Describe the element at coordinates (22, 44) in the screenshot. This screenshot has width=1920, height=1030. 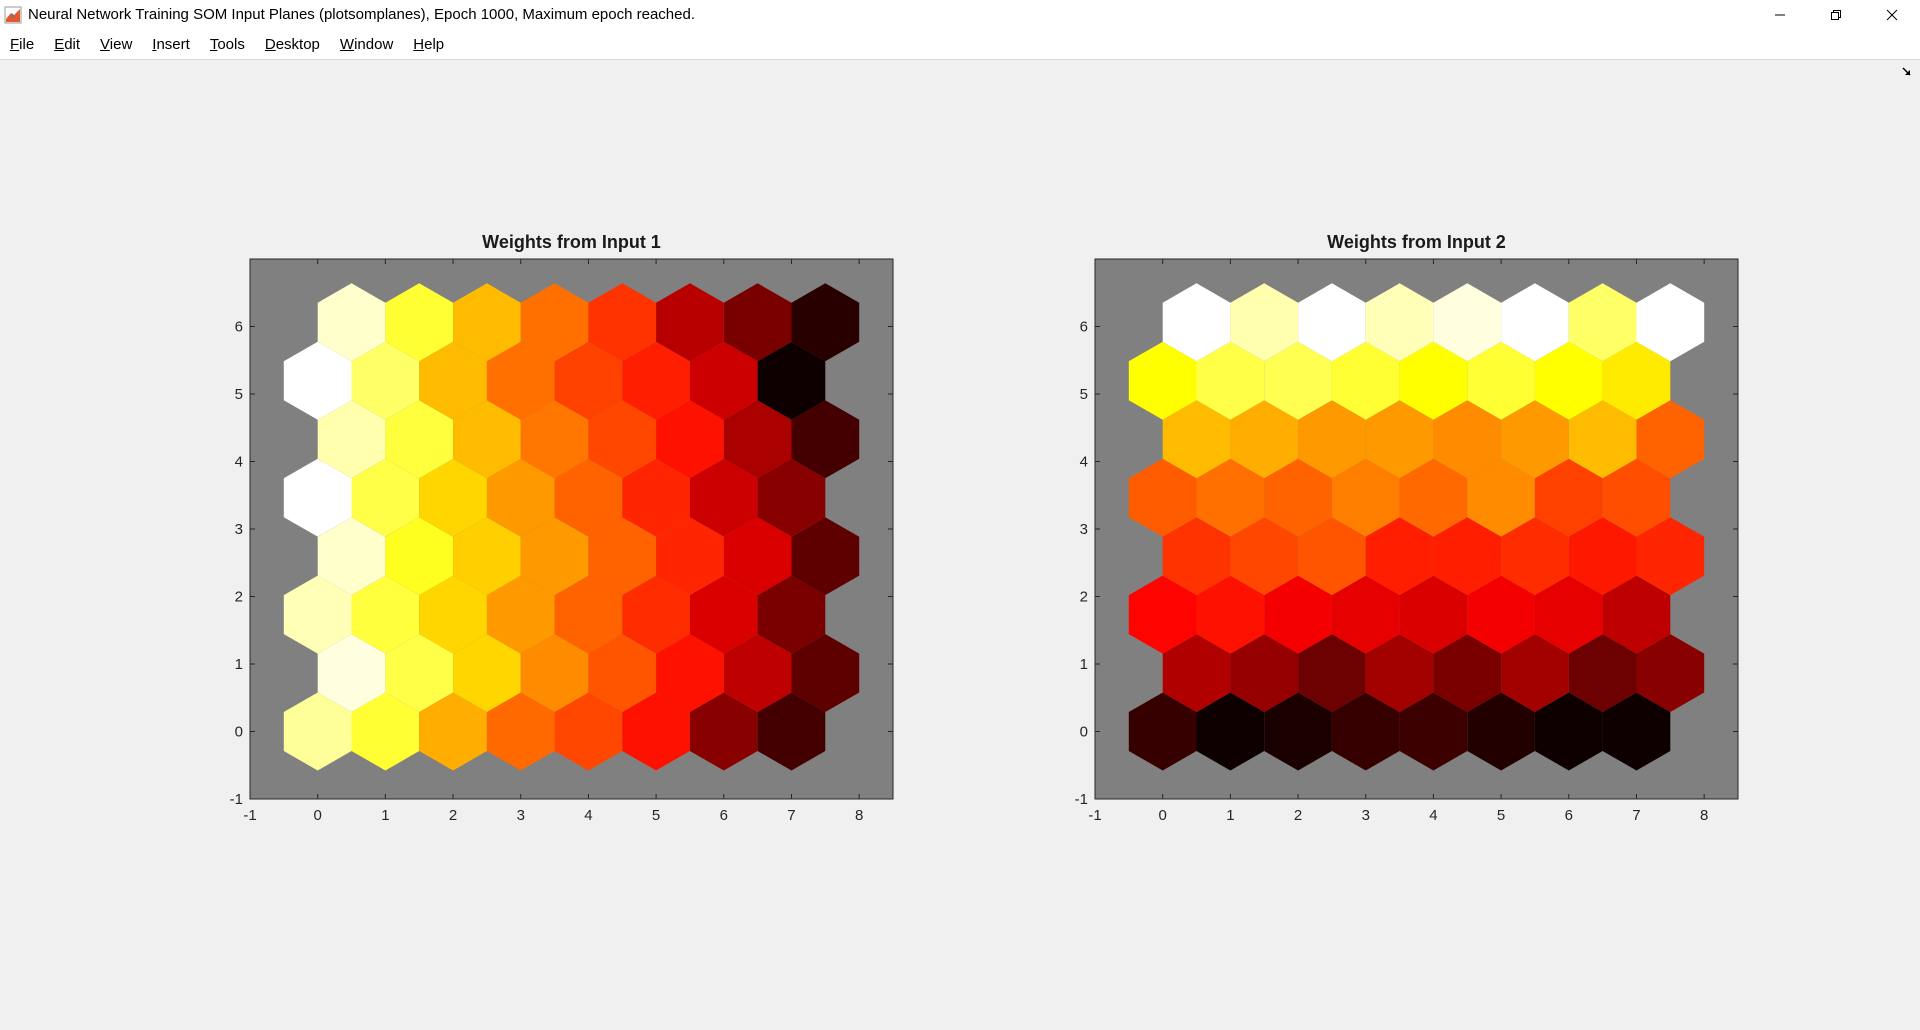
I see `menu-file: File` at that location.